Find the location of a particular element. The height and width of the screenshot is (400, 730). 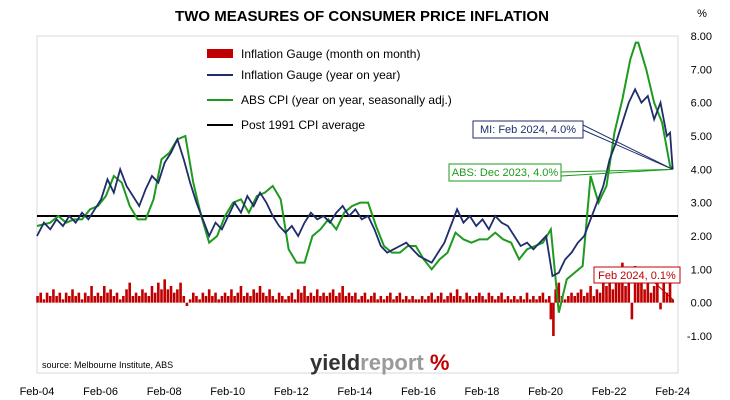

x-tick-label: Feb-22 is located at coordinates (609, 392).